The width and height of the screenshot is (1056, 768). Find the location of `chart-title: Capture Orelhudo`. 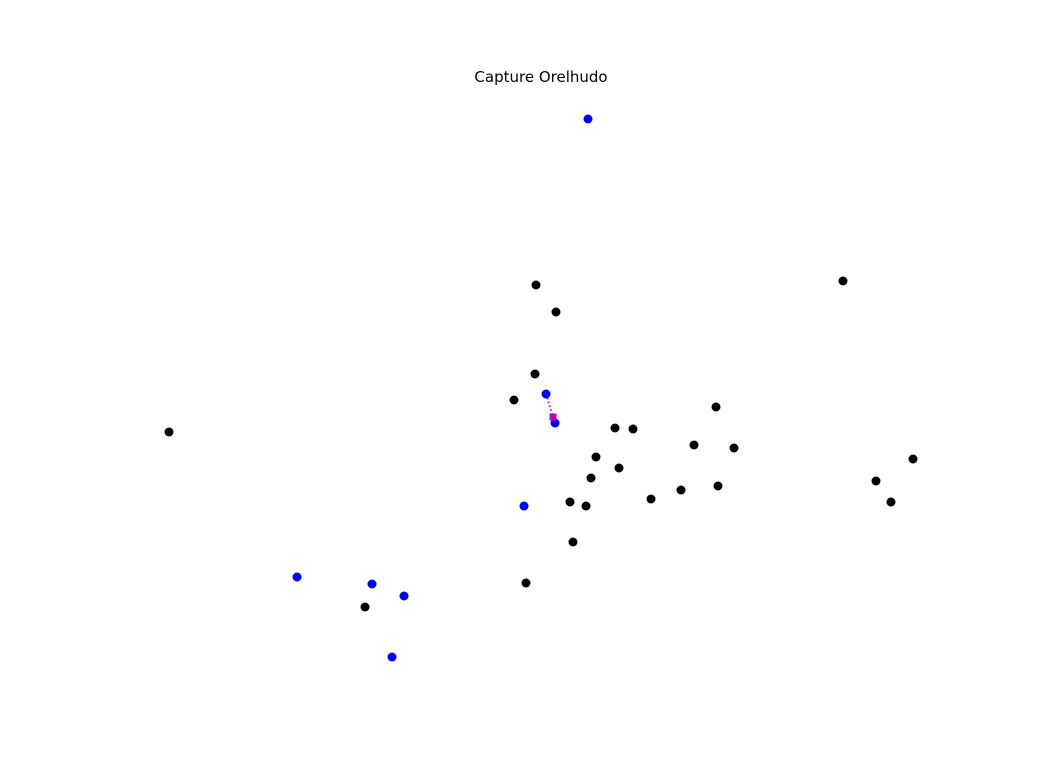

chart-title: Capture Orelhudo is located at coordinates (541, 77).